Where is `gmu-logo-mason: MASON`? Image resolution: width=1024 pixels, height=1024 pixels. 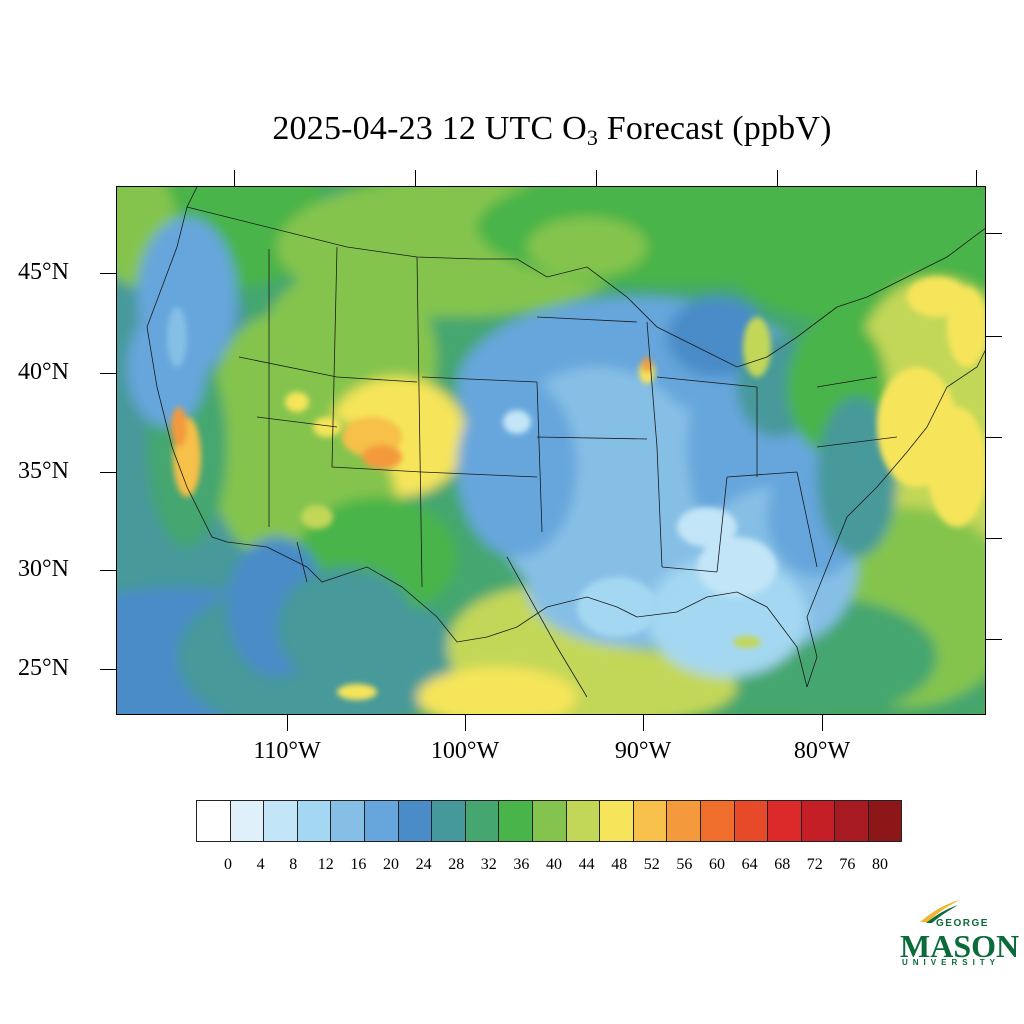
gmu-logo-mason: MASON is located at coordinates (960, 946).